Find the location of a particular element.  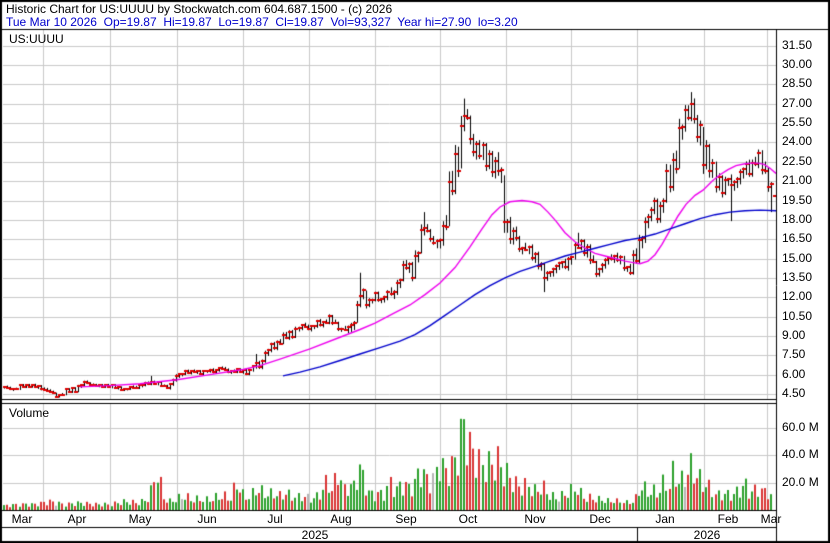

price-tick-label: 7.50 is located at coordinates (794, 354).